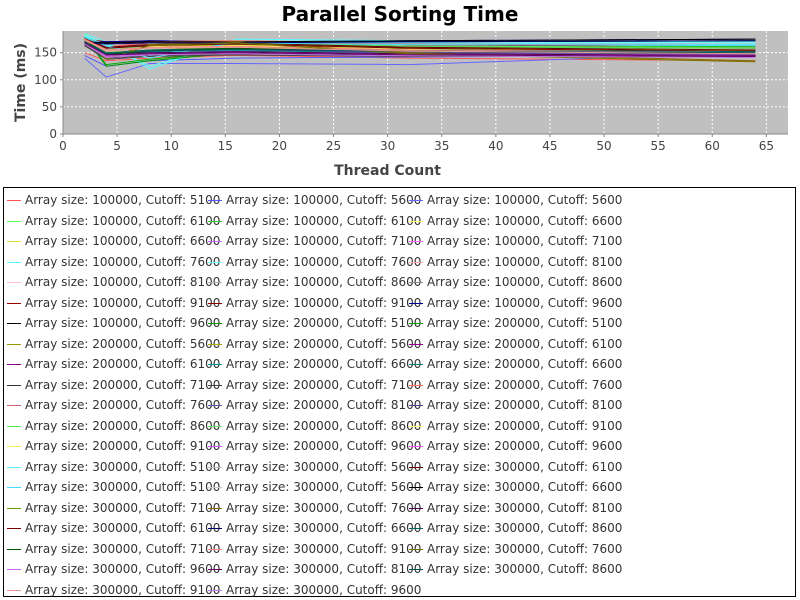  What do you see at coordinates (525, 446) in the screenshot?
I see `legend-label: Array size: 200000, Cutoff: 9600` at bounding box center [525, 446].